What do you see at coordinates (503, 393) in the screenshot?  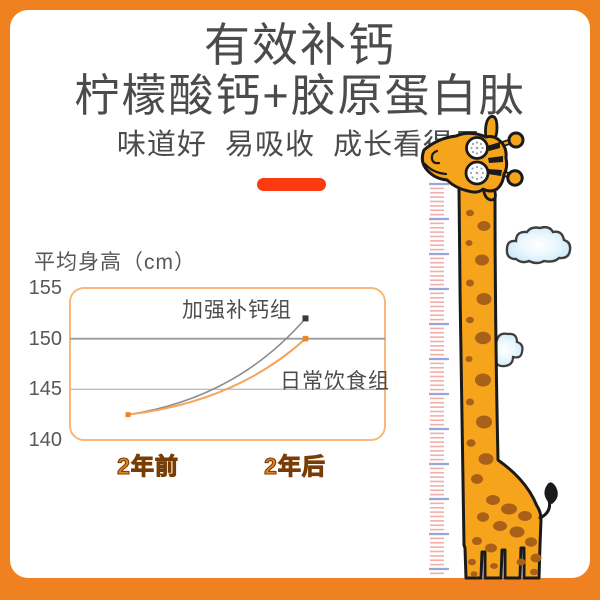 I see `giraffe-spots` at bounding box center [503, 393].